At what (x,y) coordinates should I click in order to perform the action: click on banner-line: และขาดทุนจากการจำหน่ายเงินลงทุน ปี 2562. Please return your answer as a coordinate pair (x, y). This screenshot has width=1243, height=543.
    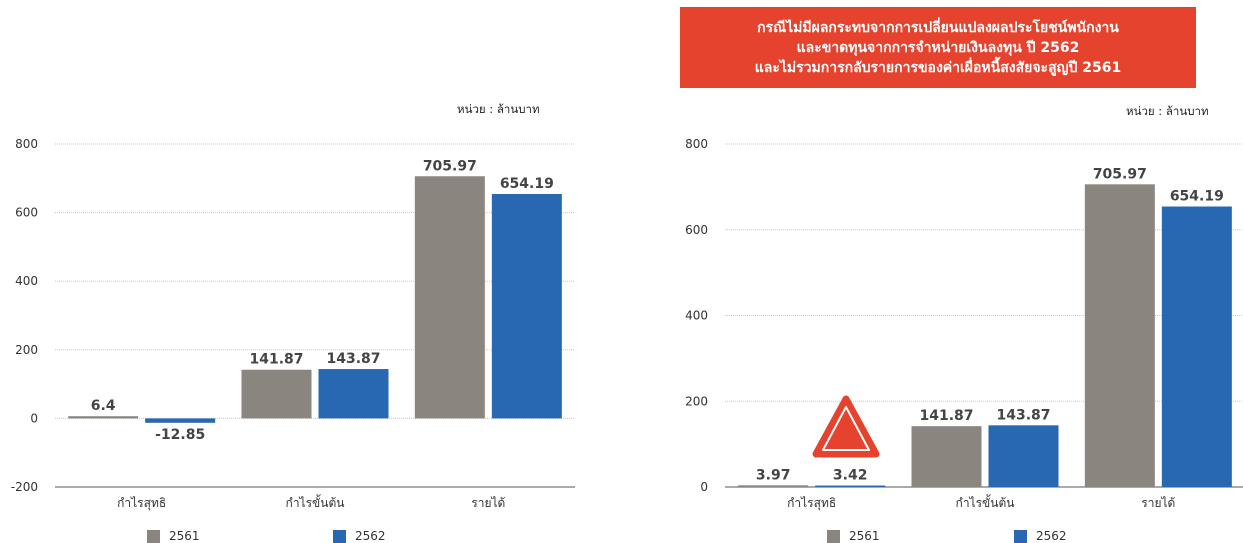
    Looking at the image, I should click on (938, 47).